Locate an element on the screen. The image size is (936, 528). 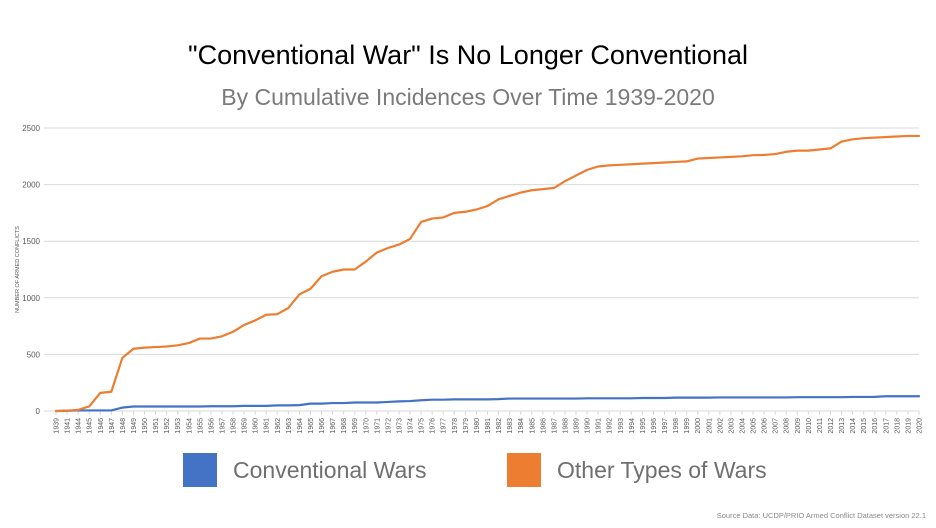
legend-swatch-conventional-wars is located at coordinates (200, 470).